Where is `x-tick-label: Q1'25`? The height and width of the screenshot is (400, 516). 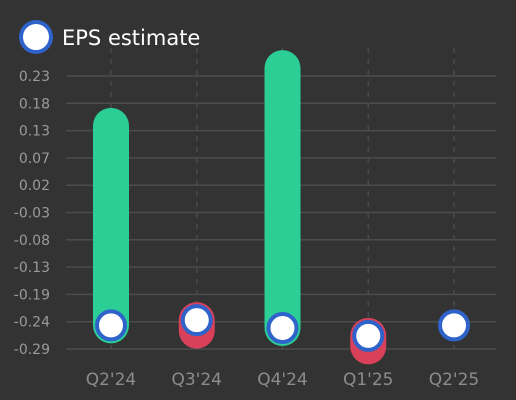 x-tick-label: Q1'25 is located at coordinates (368, 380).